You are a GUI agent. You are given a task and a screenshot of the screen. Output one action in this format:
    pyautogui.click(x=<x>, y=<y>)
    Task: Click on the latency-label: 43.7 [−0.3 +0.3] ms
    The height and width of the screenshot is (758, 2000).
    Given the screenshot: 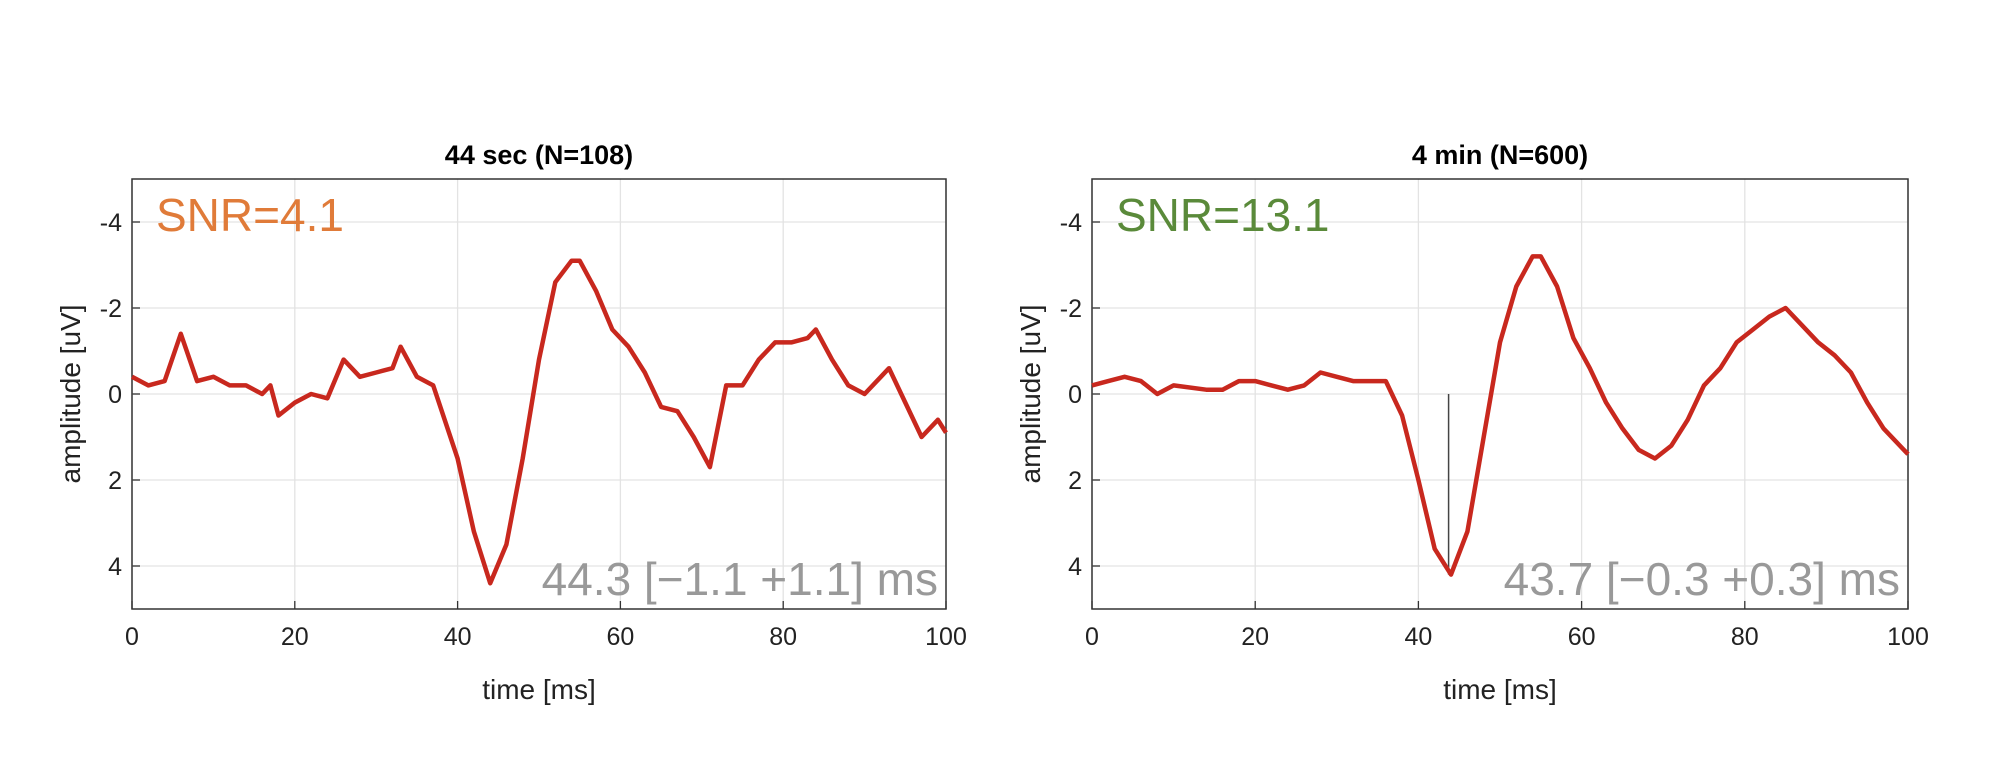 What is the action you would take?
    pyautogui.click(x=1702, y=579)
    